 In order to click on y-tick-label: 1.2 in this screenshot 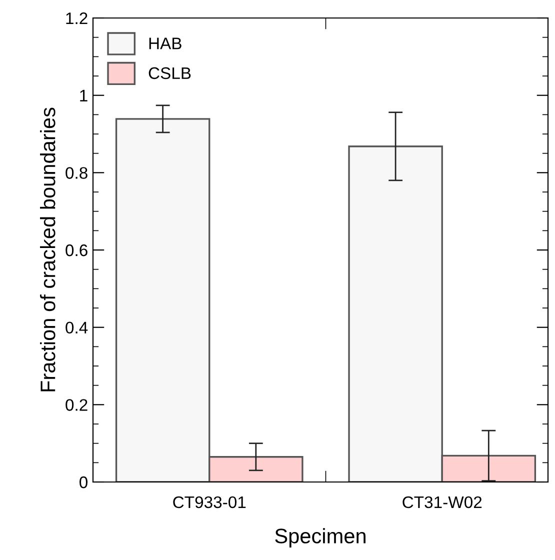, I will do `click(77, 18)`.